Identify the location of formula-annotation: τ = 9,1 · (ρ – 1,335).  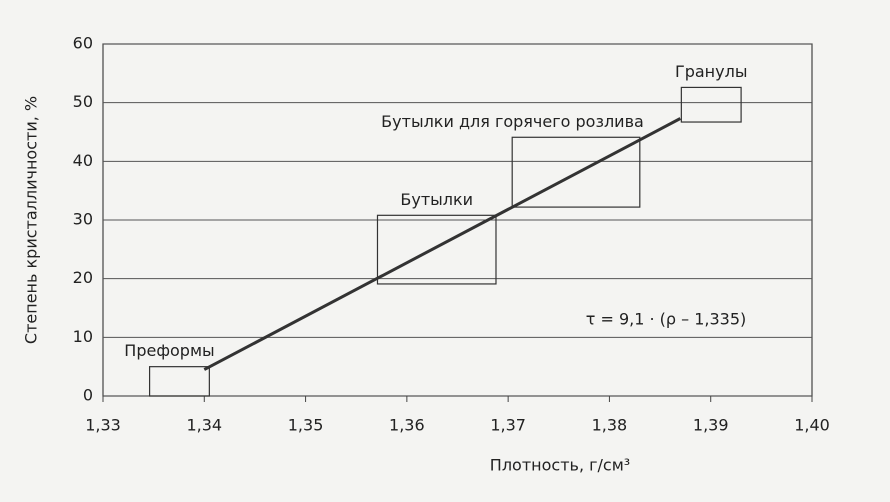
(666, 319).